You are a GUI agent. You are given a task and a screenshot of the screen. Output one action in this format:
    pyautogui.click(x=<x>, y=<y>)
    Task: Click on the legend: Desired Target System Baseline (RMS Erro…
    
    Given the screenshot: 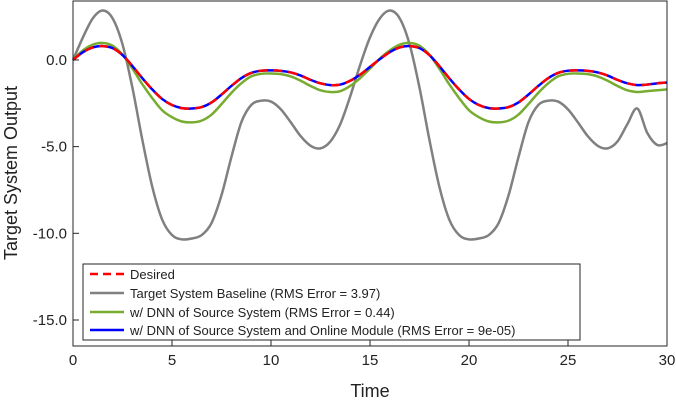 What is the action you would take?
    pyautogui.click(x=331, y=302)
    